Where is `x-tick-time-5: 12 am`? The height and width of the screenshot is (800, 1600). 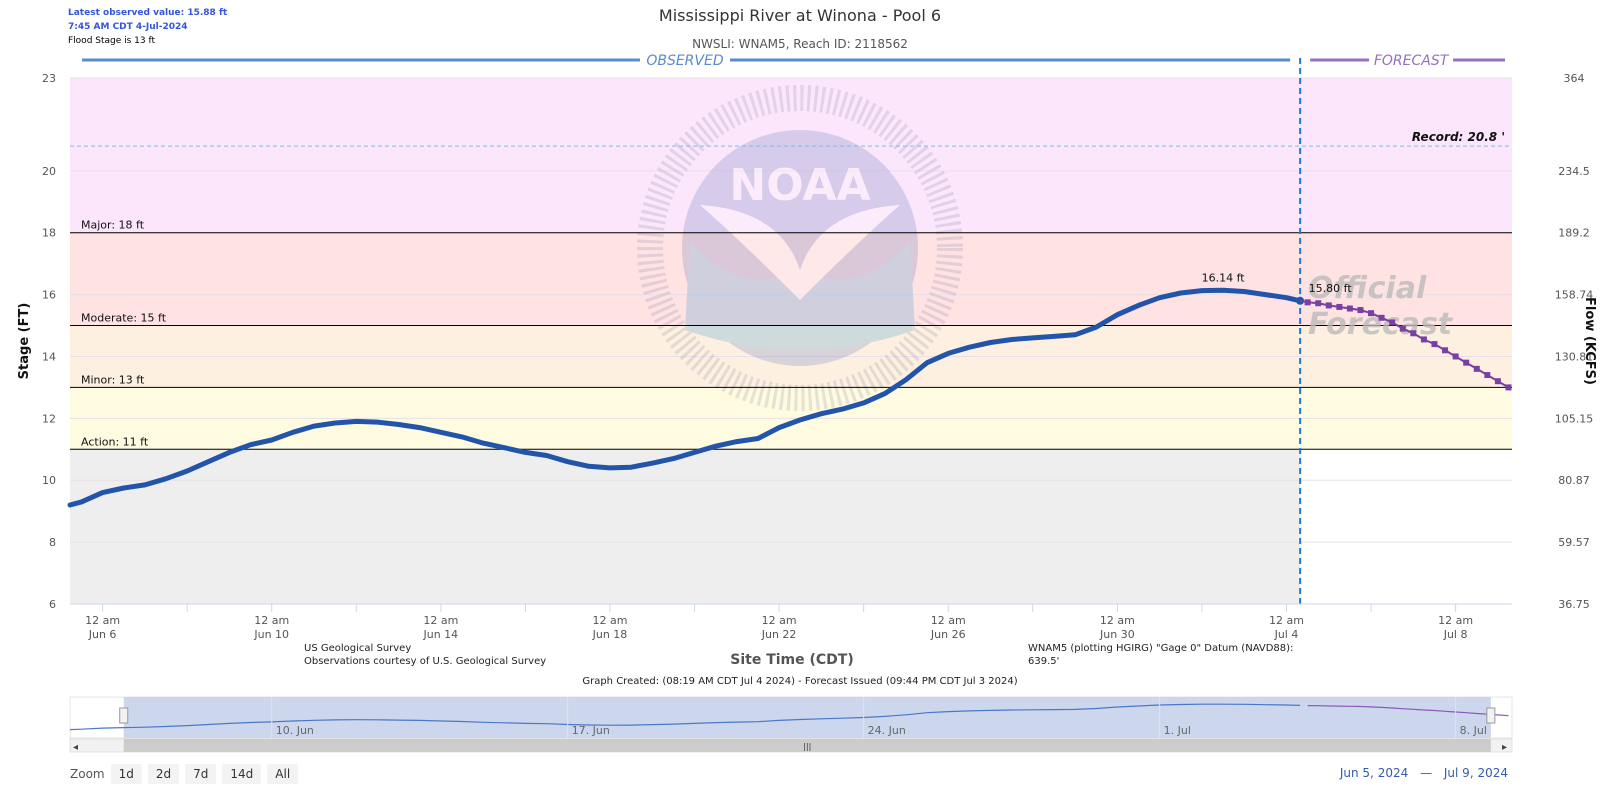 x-tick-time-5: 12 am is located at coordinates (948, 620).